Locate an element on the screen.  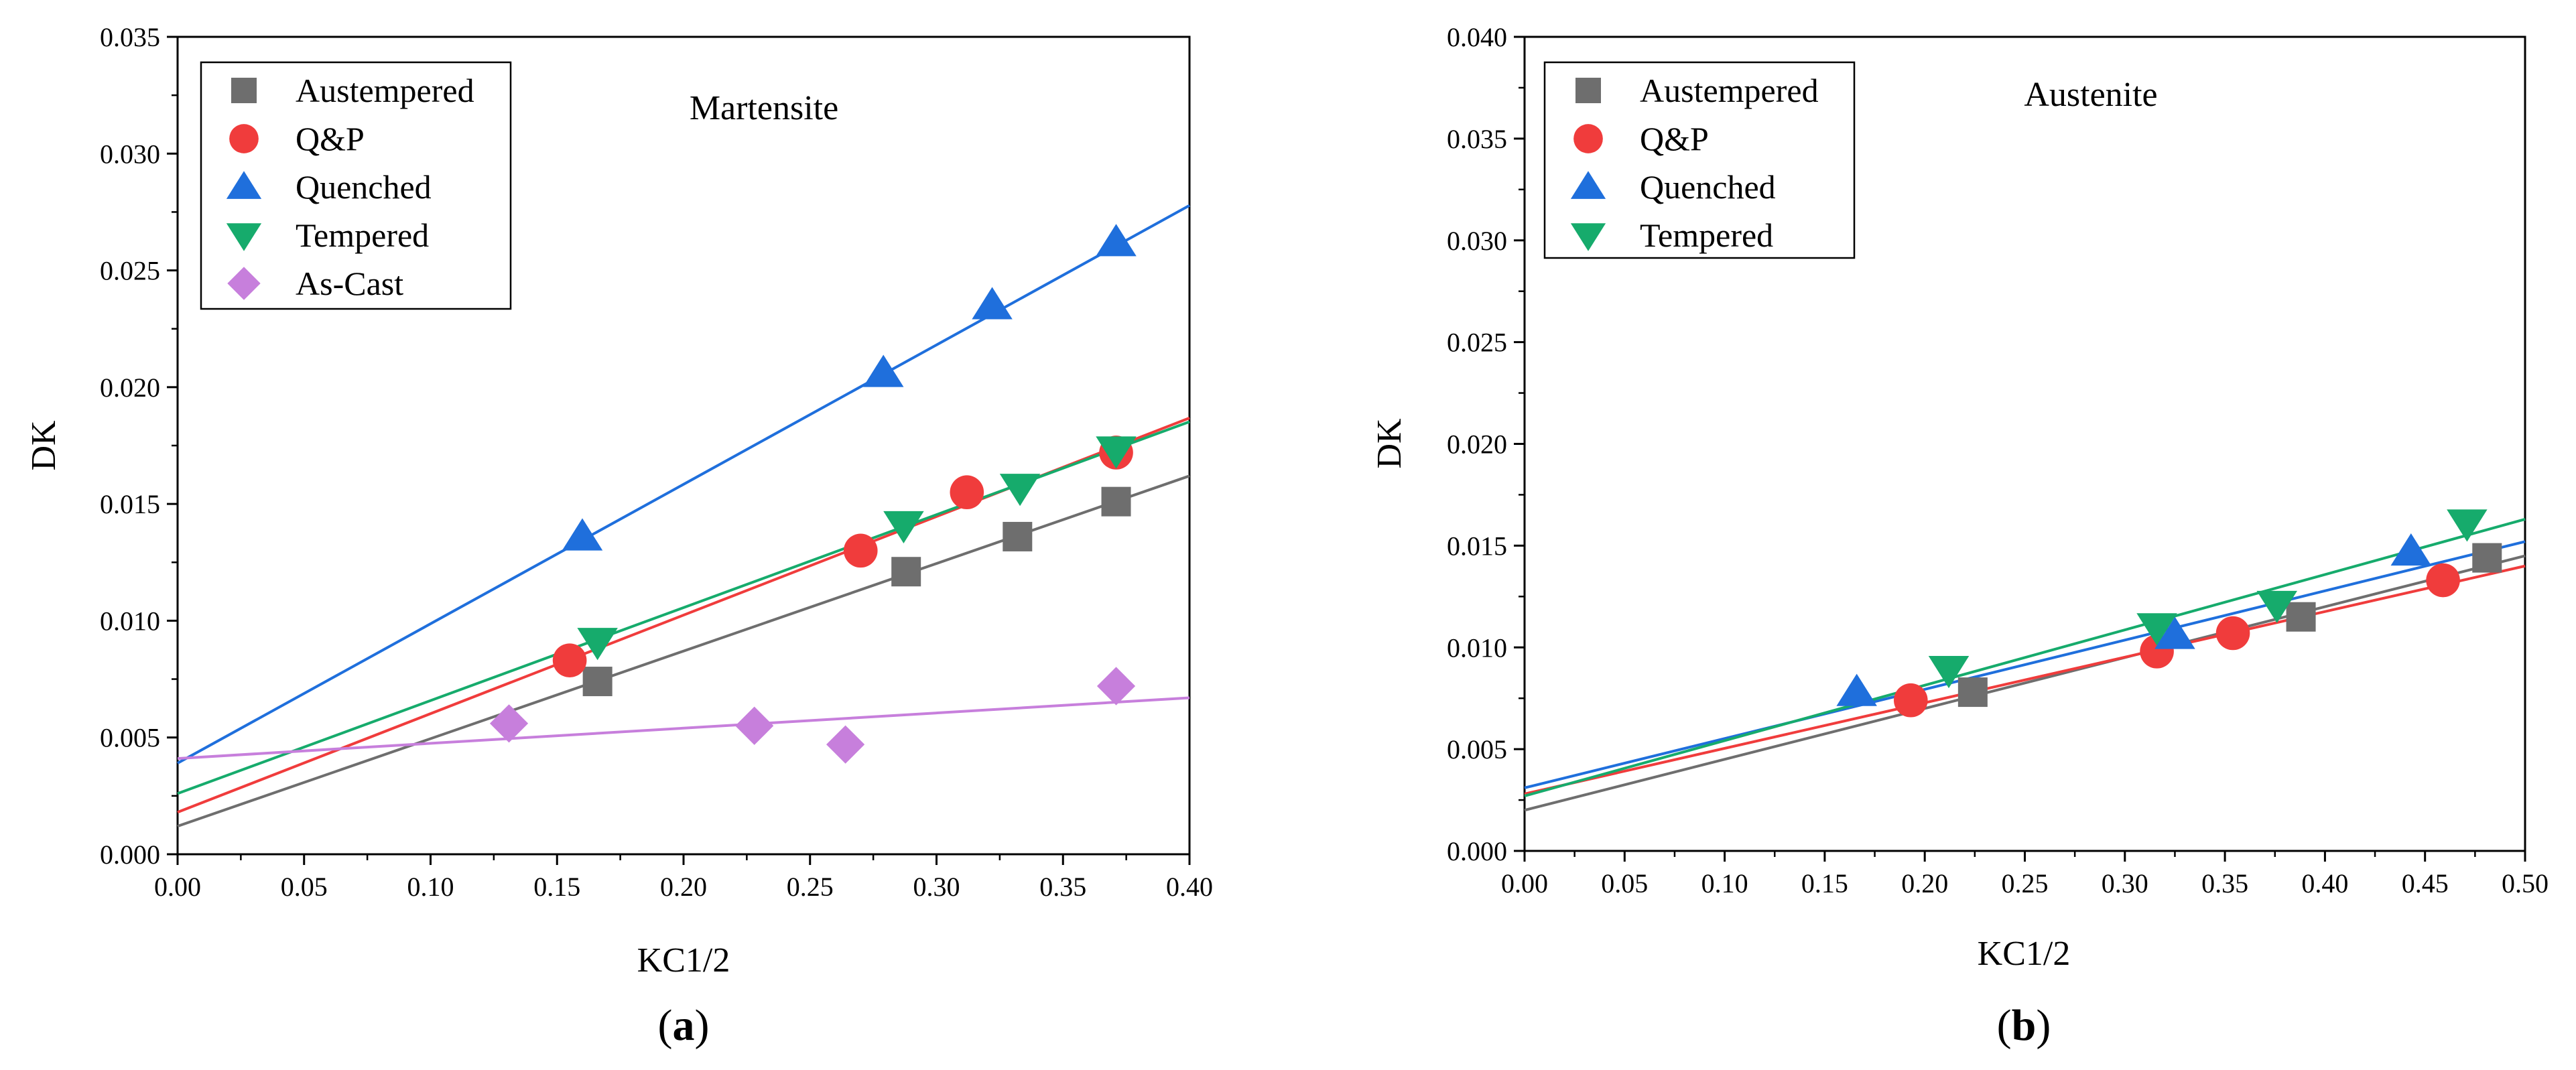
panel-label-letter: a is located at coordinates (684, 1025).